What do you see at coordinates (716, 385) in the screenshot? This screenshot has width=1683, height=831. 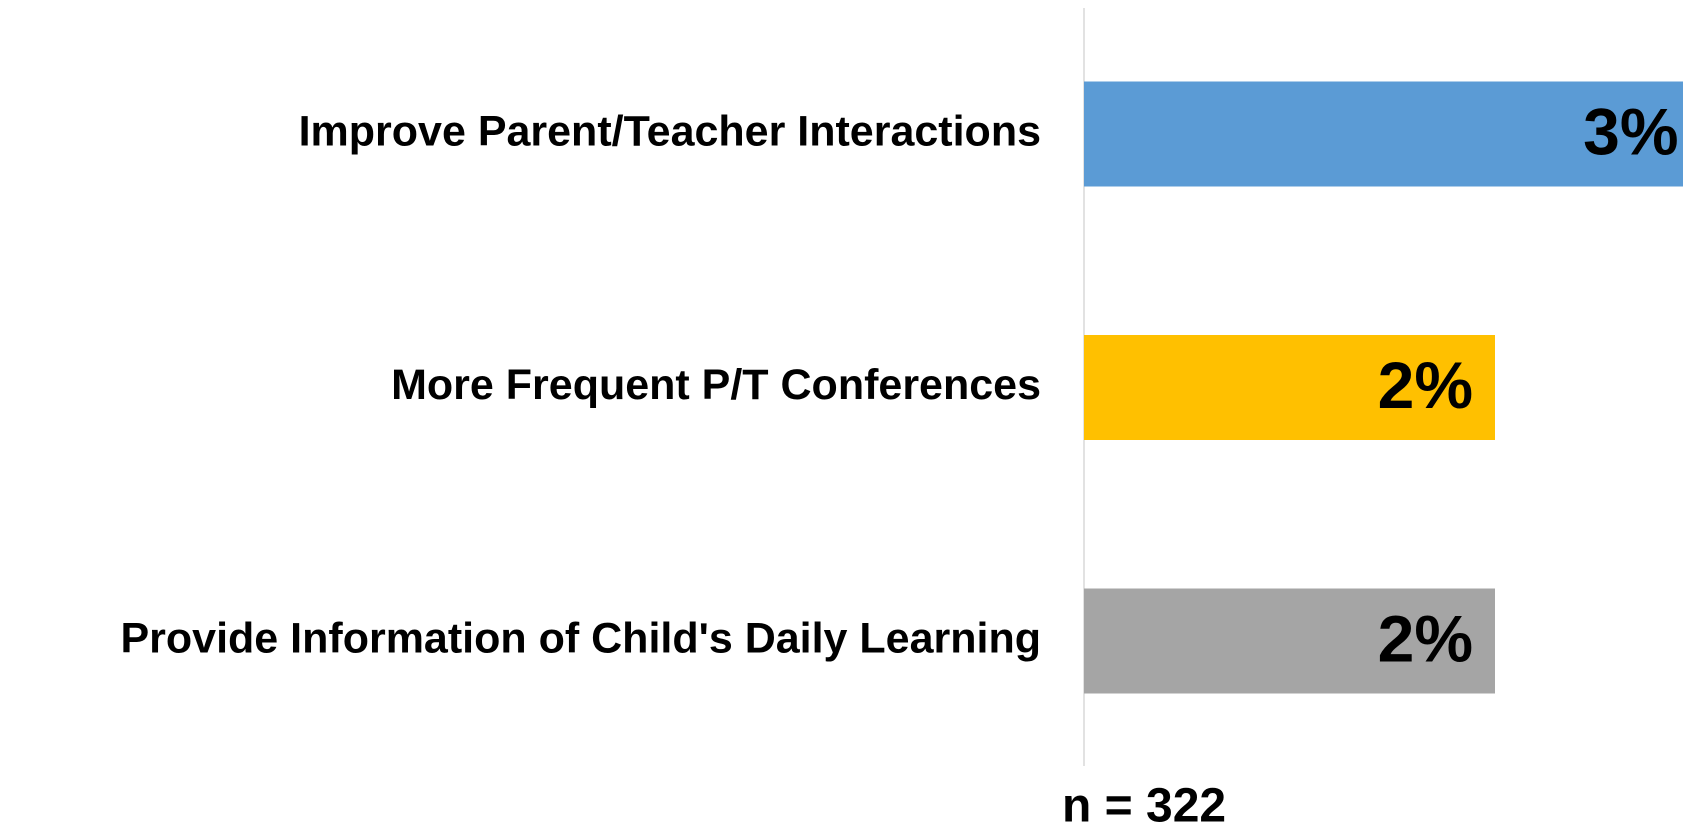 I see `category-label: More Frequent P/T Conferences` at bounding box center [716, 385].